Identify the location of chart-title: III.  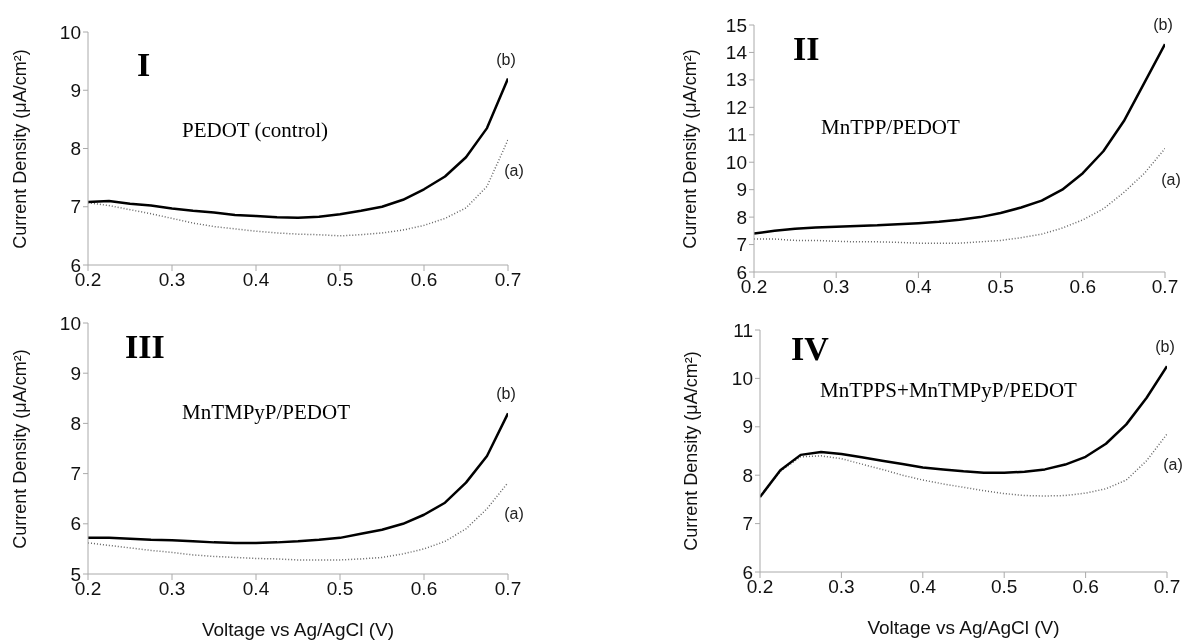
(145, 346).